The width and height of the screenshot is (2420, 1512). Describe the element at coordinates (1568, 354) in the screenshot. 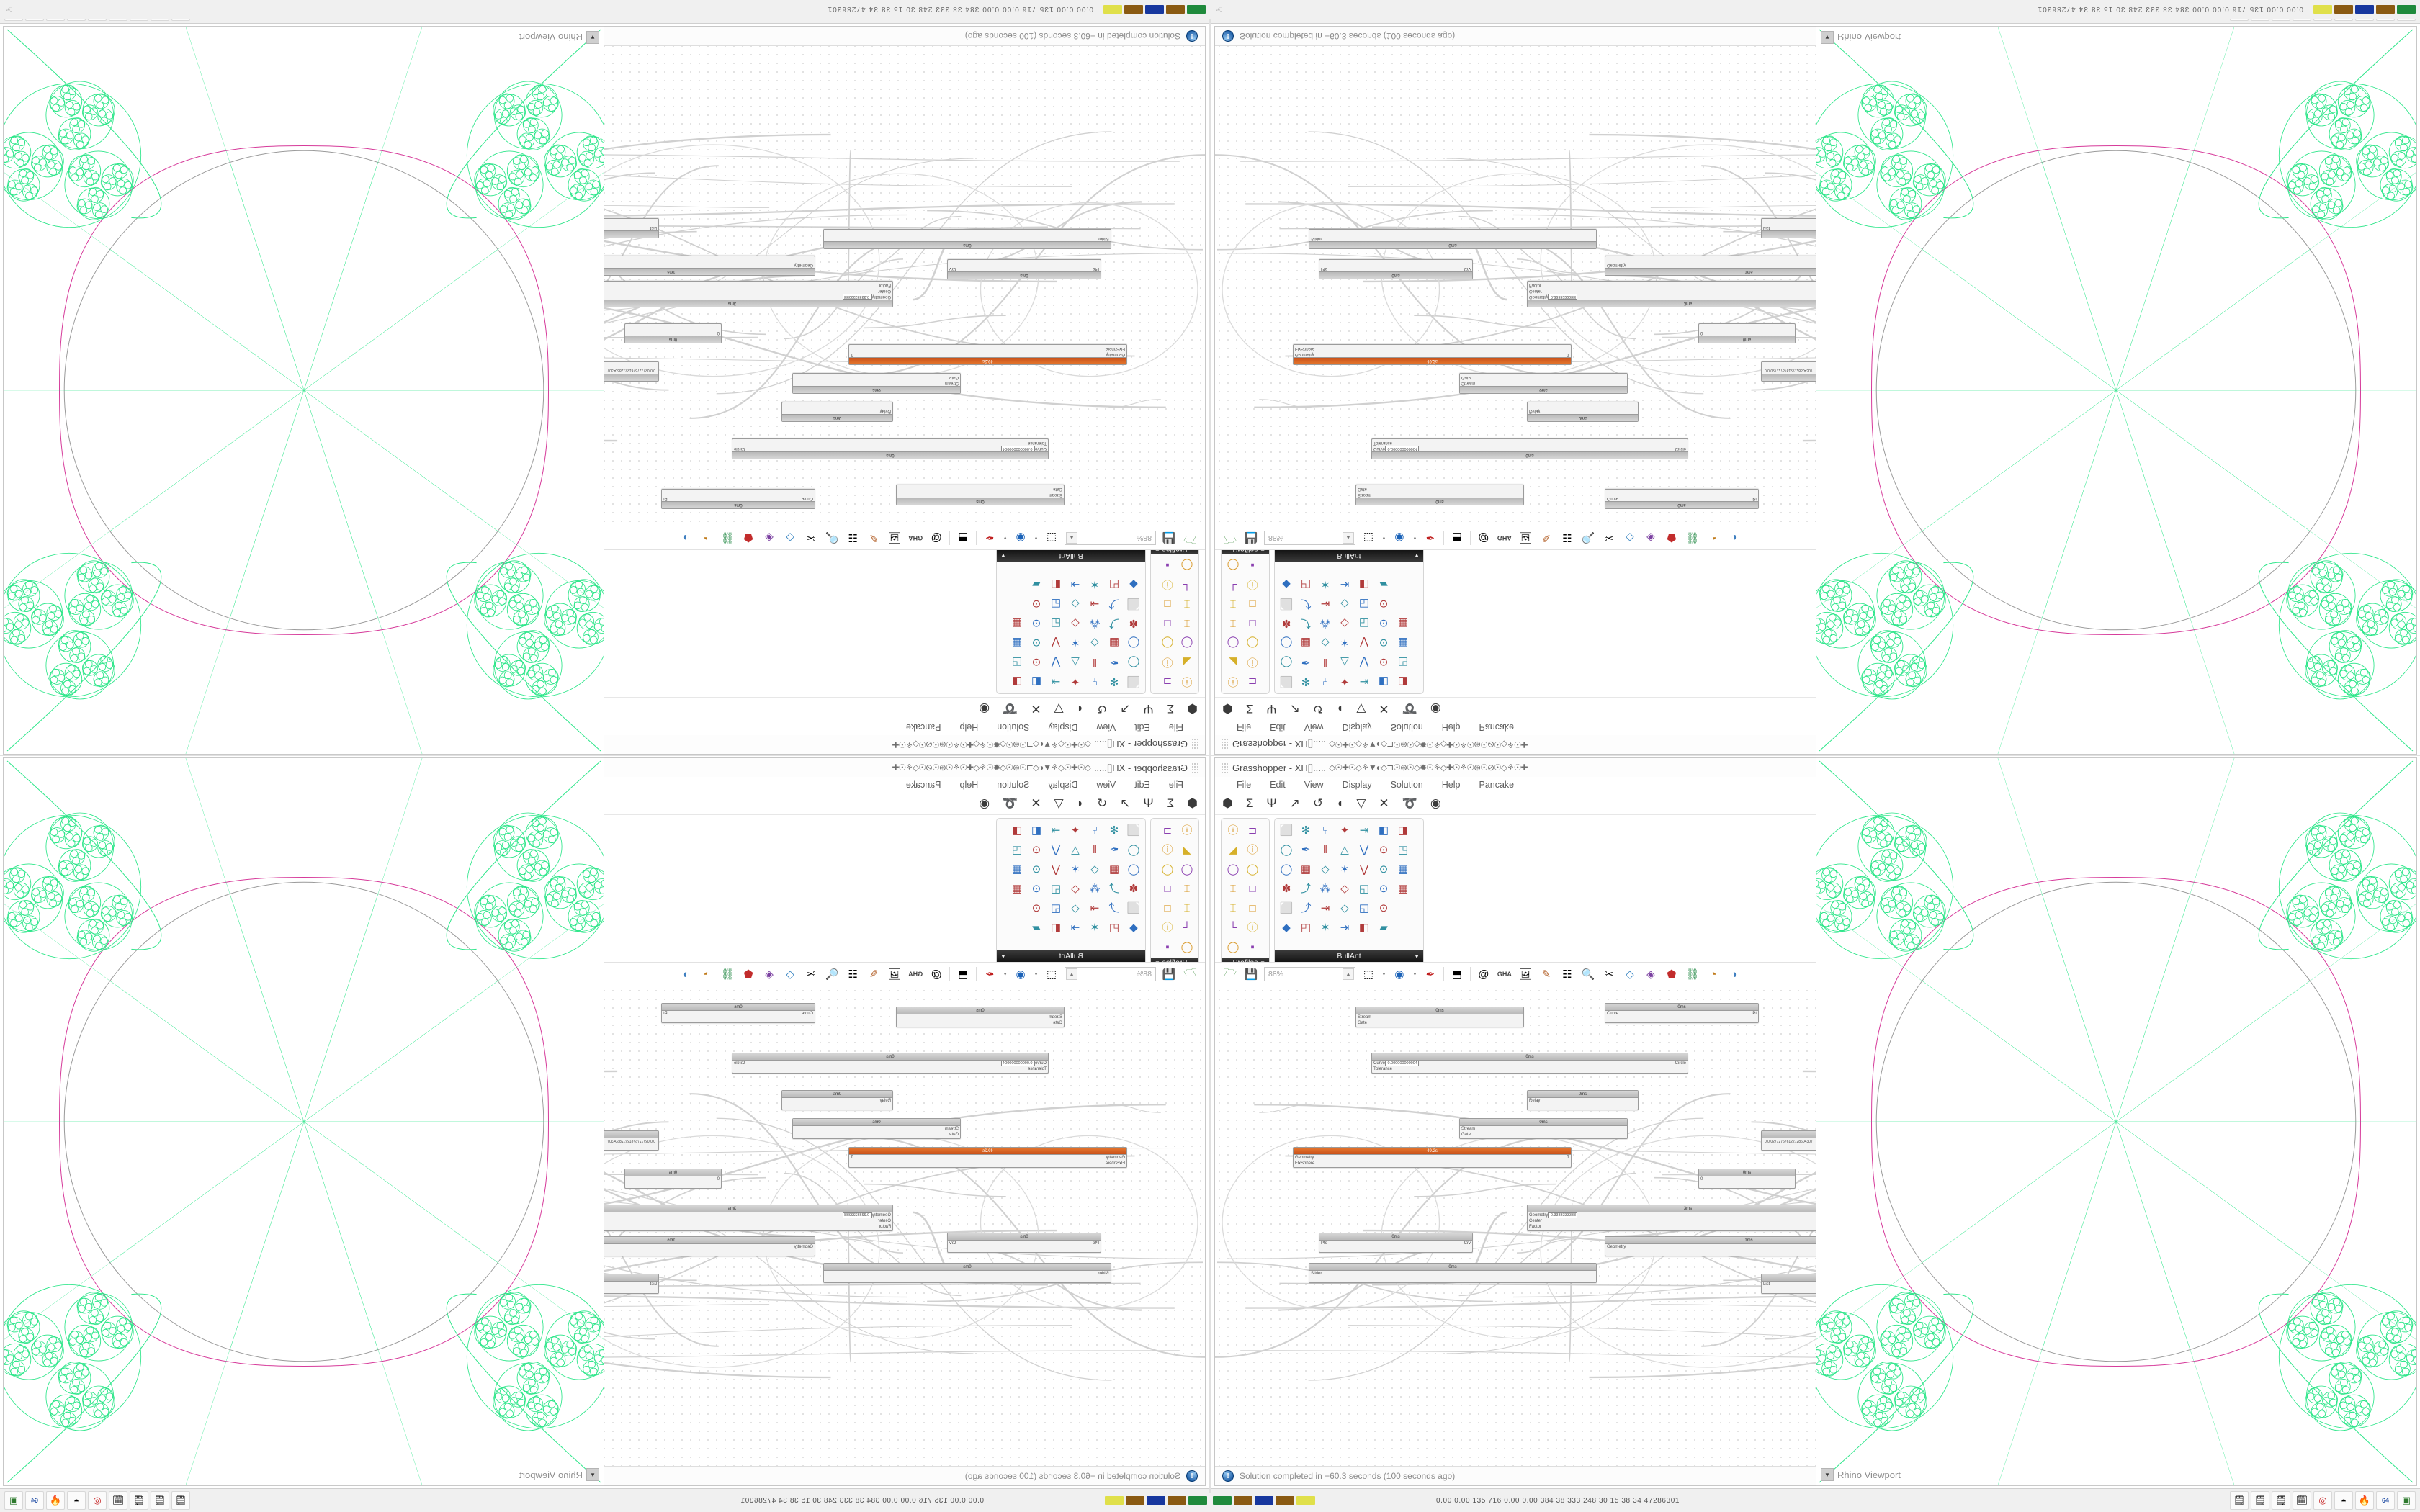

I see `output-param: T` at that location.